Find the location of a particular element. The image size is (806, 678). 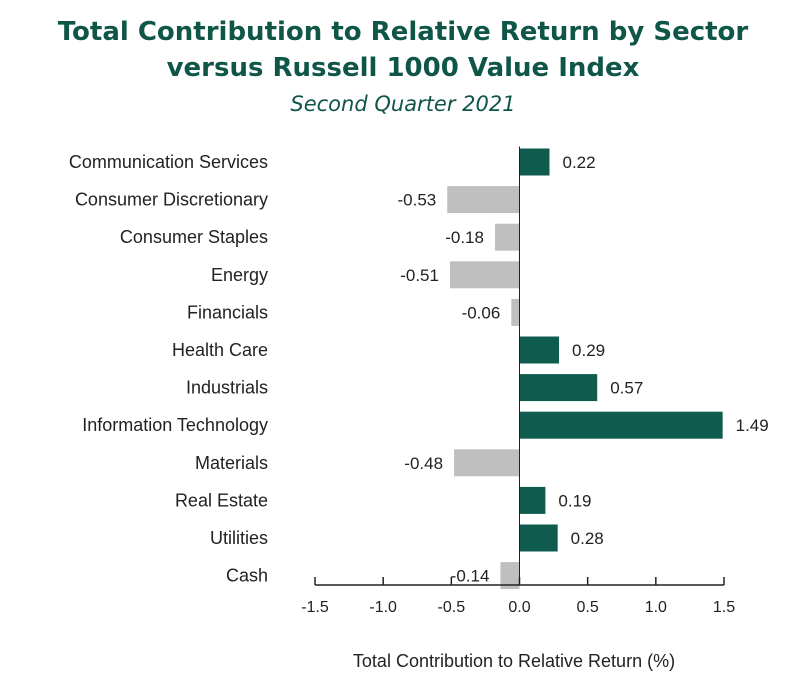

category-label-energy: Energy is located at coordinates (239, 275).